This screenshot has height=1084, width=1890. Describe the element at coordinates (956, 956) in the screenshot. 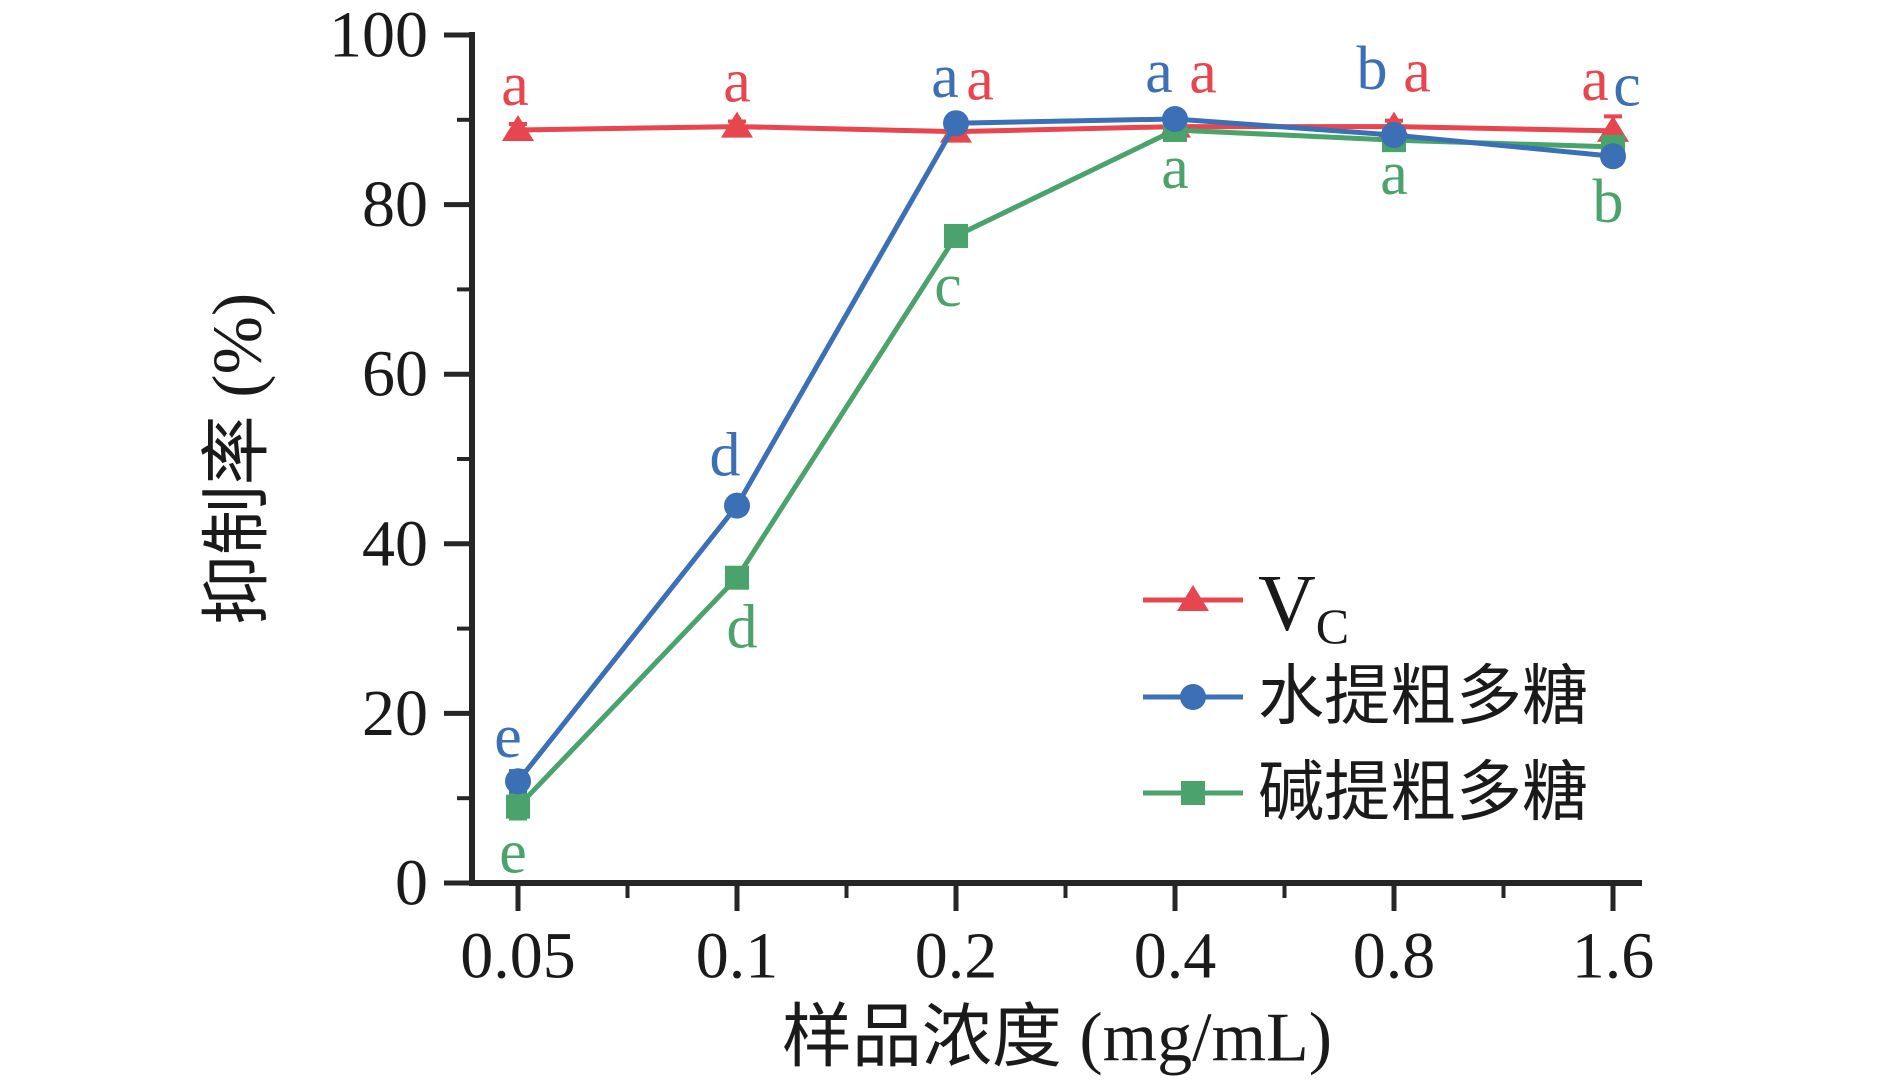

I see `x-tick-label: 0.2` at that location.